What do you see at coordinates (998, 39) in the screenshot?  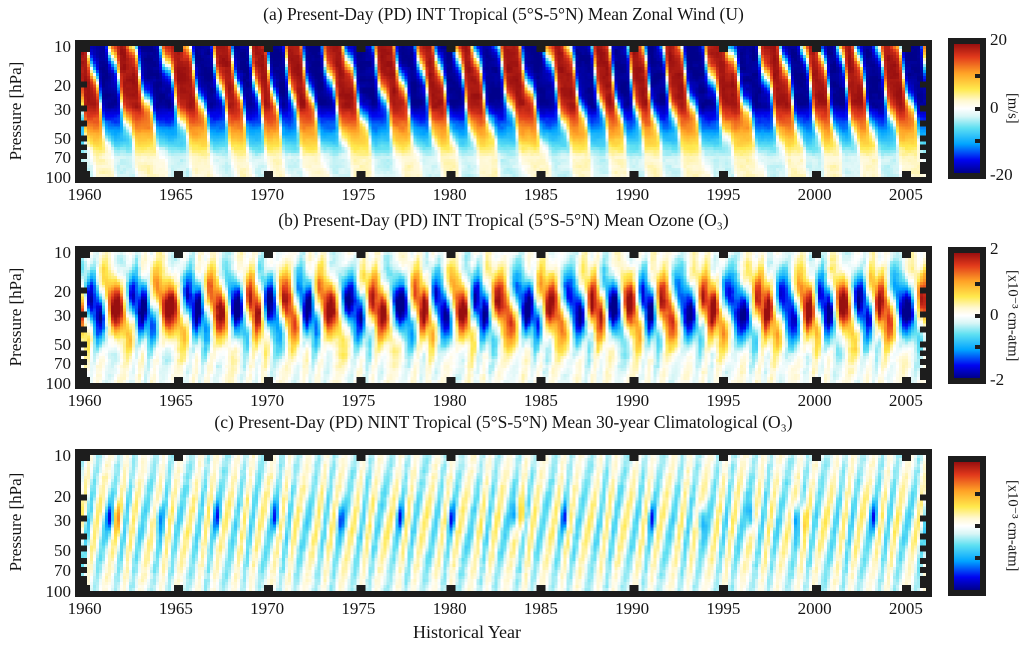 I see `colorbar-tick-label: 20` at bounding box center [998, 39].